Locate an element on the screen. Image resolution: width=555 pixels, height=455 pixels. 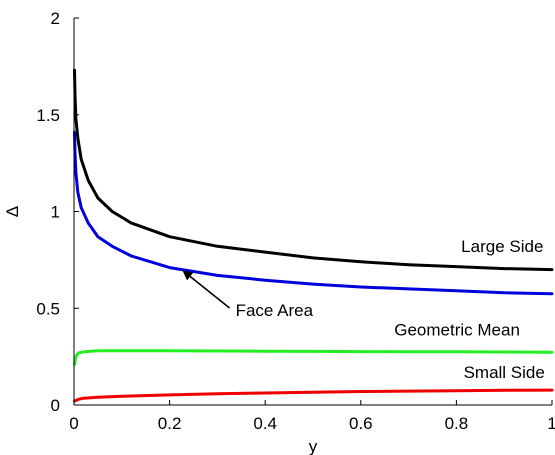
x-tick-label: 1 is located at coordinates (551, 423).